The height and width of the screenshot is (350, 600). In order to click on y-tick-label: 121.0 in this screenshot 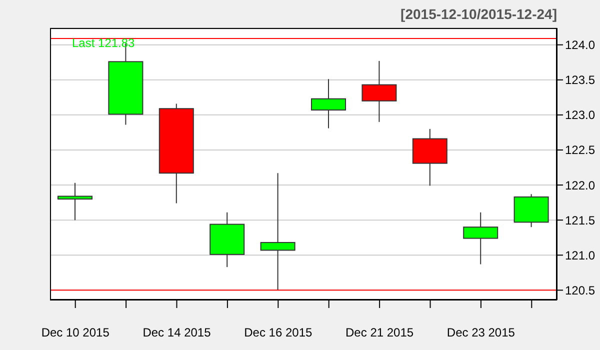, I will do `click(580, 255)`.